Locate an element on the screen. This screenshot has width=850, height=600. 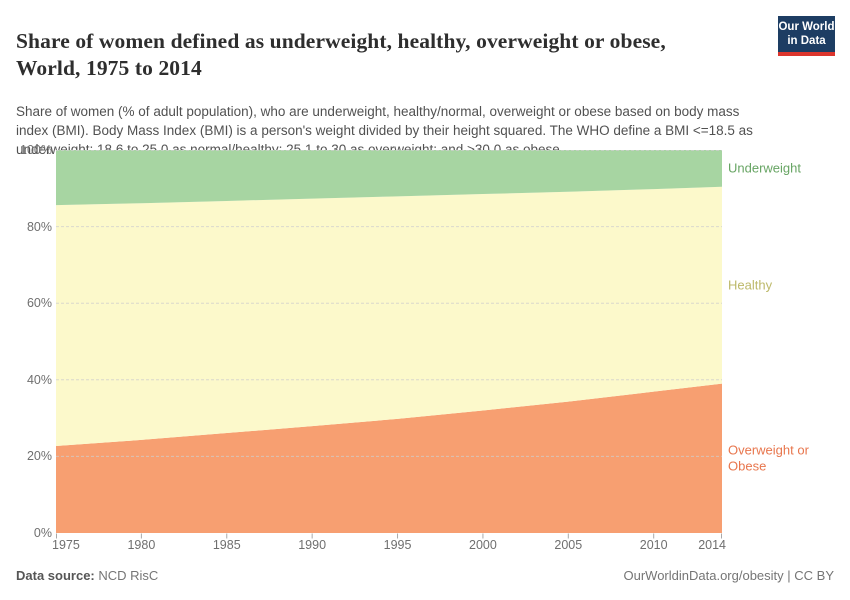
x-axis-label: 1995 is located at coordinates (397, 545).